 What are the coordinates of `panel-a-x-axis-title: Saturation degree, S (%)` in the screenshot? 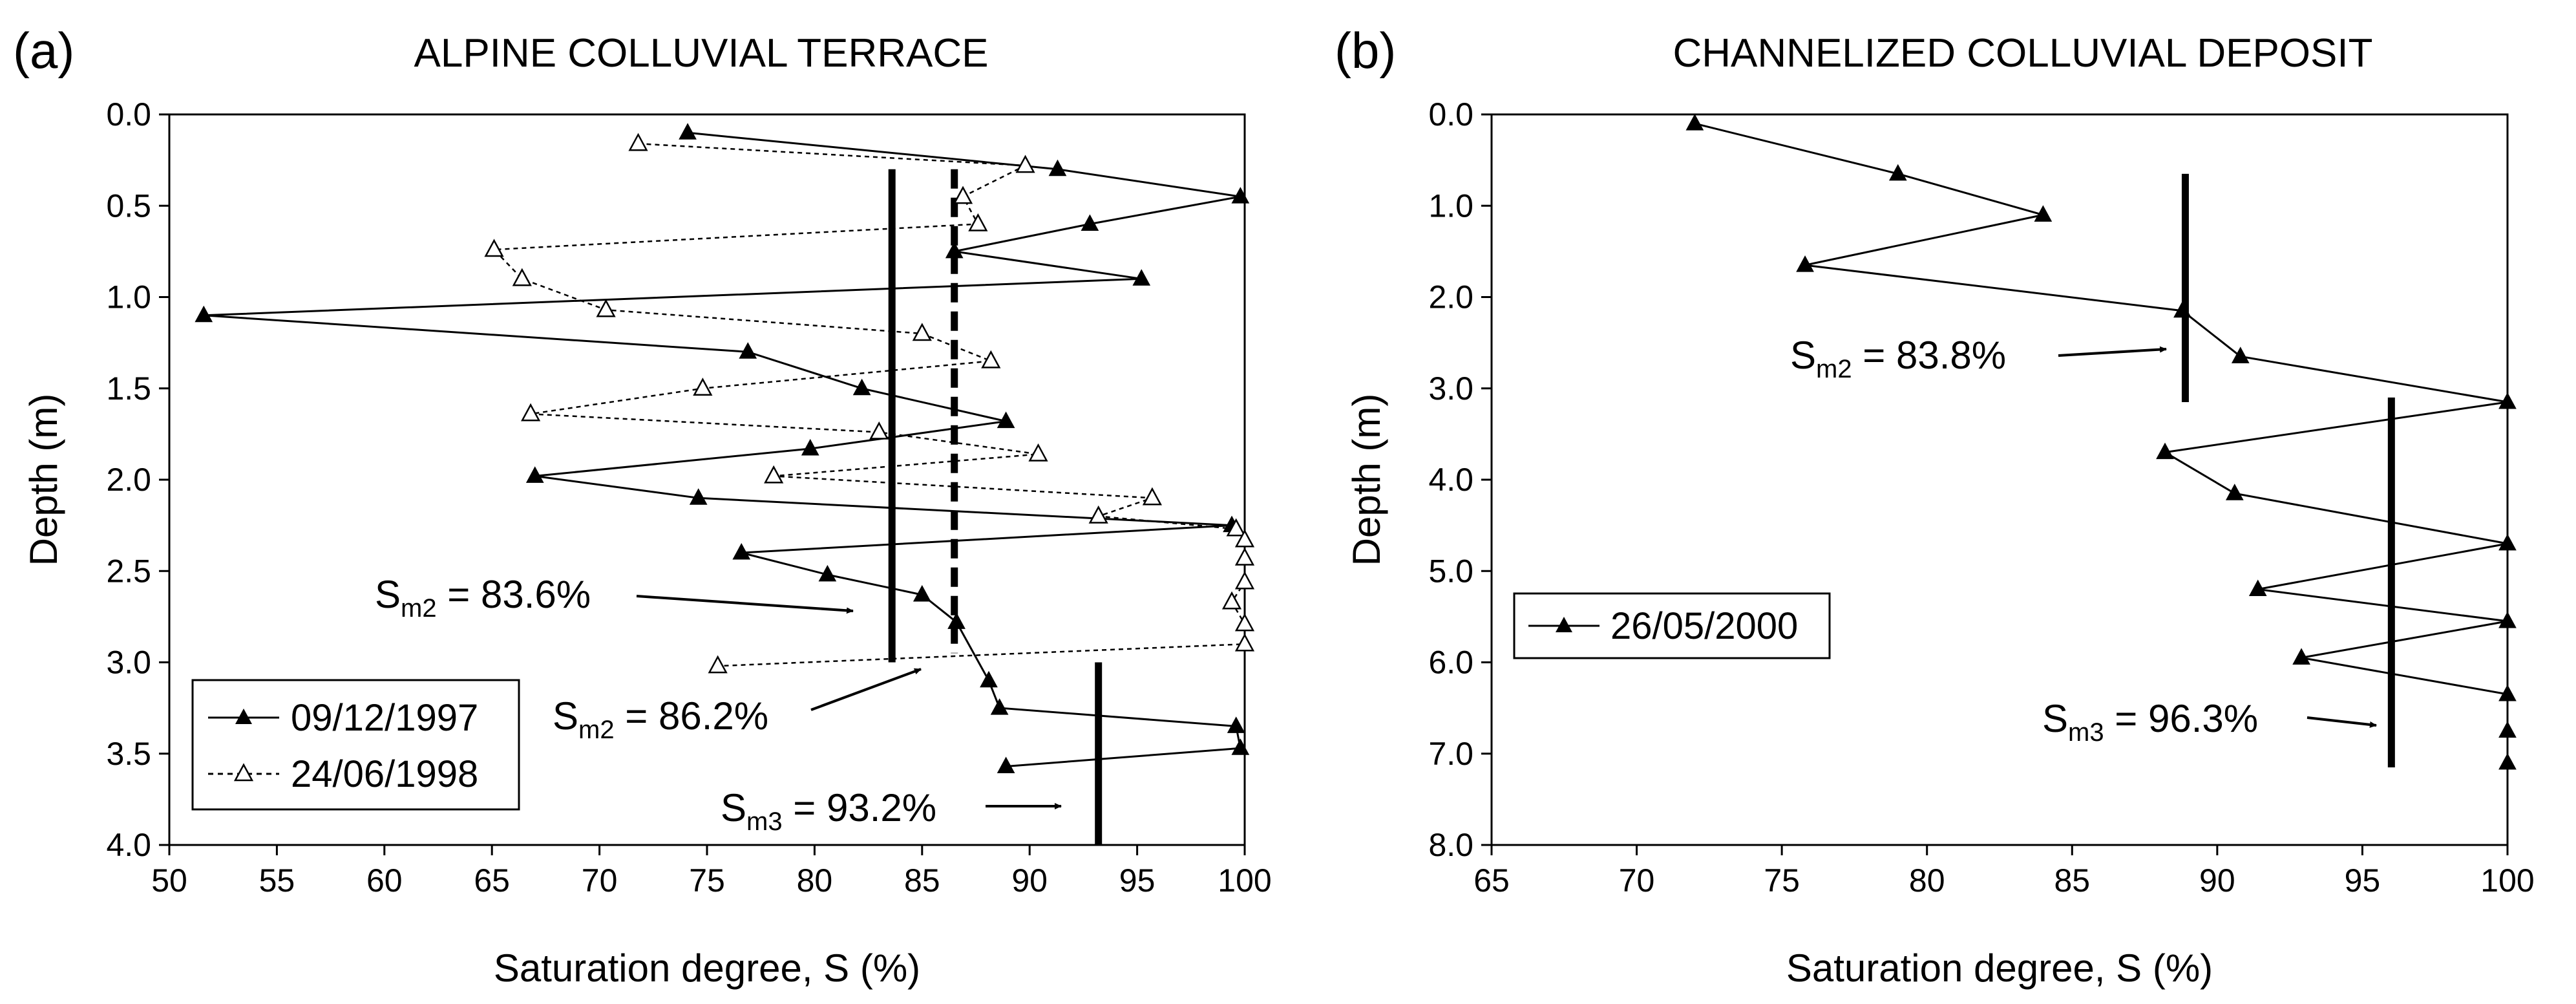 It's located at (707, 968).